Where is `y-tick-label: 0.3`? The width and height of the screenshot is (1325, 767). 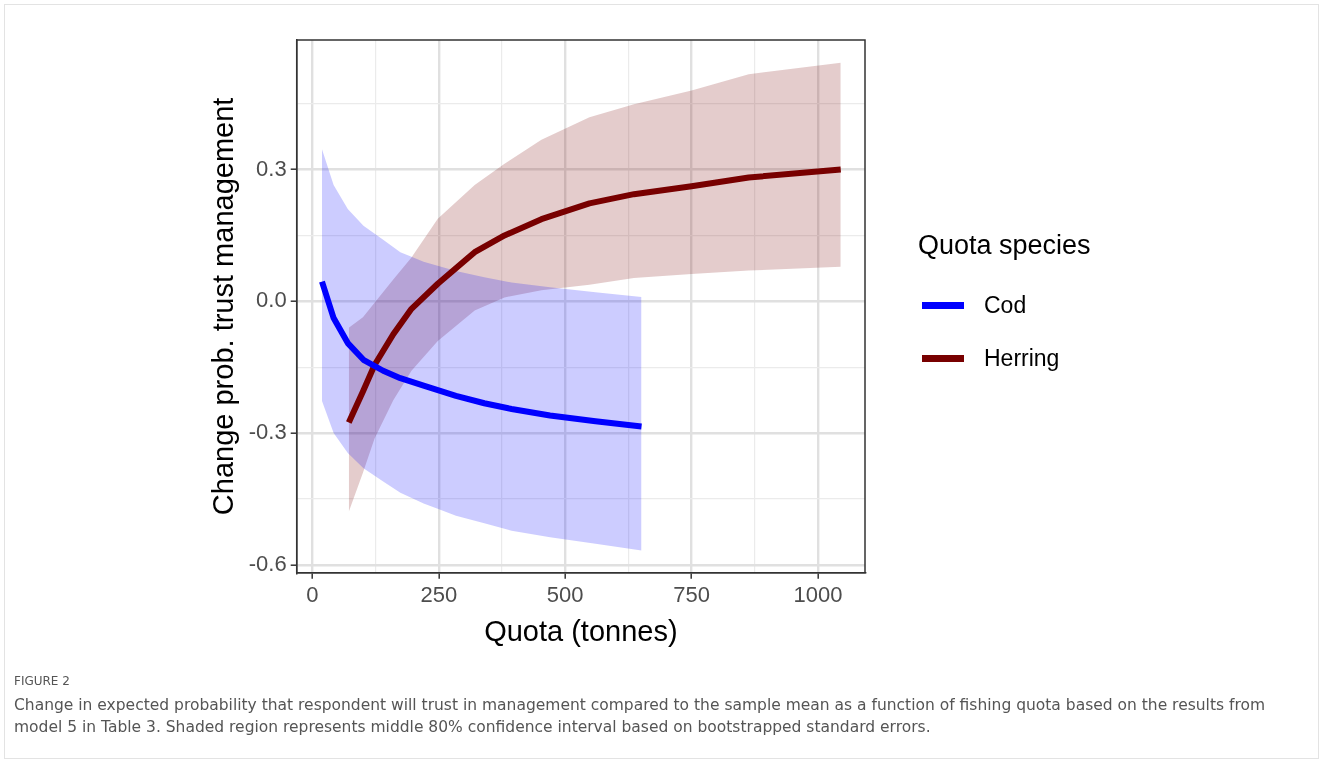 y-tick-label: 0.3 is located at coordinates (271, 168).